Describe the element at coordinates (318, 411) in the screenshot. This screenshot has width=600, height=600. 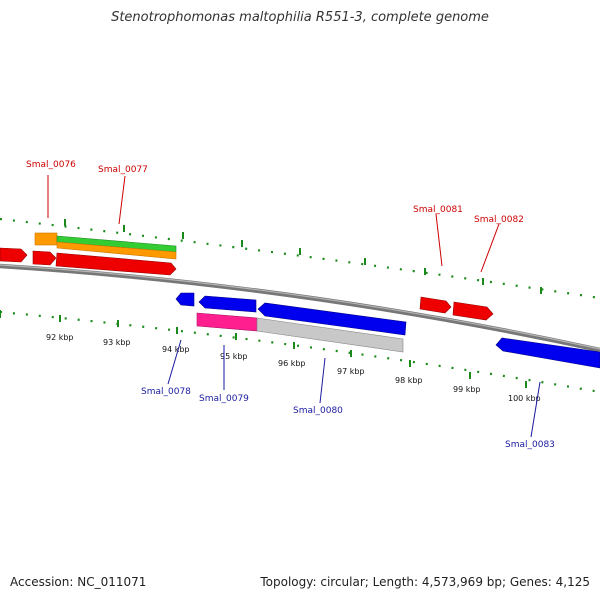
I see `gene-label-smal-0080: Smal_0080` at that location.